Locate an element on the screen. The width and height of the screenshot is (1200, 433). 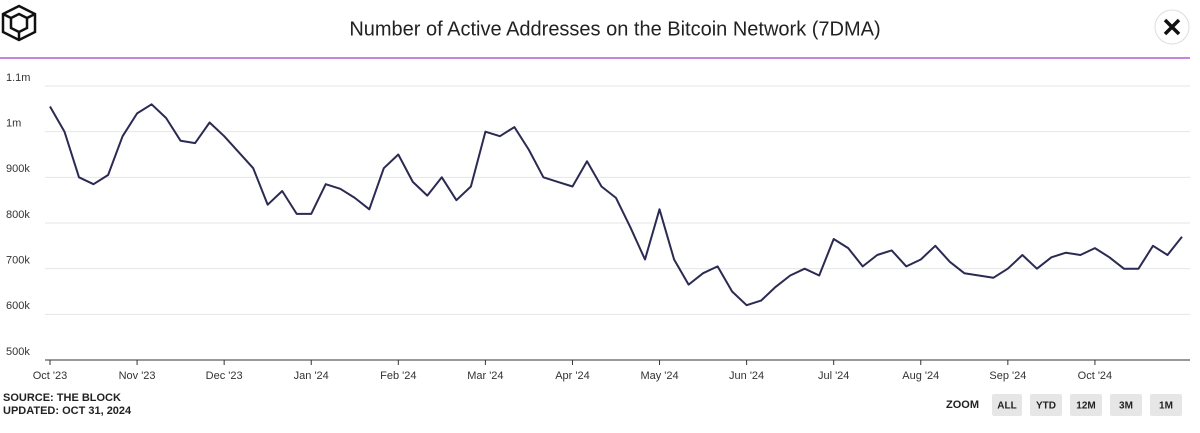
zoom-button-label: 12M is located at coordinates (1085, 406).